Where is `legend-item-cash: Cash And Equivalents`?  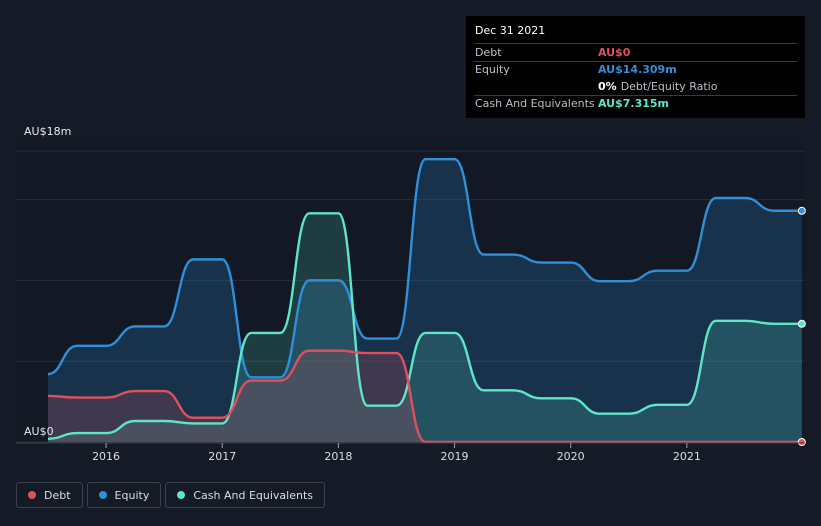 legend-item-cash: Cash And Equivalents is located at coordinates (245, 495).